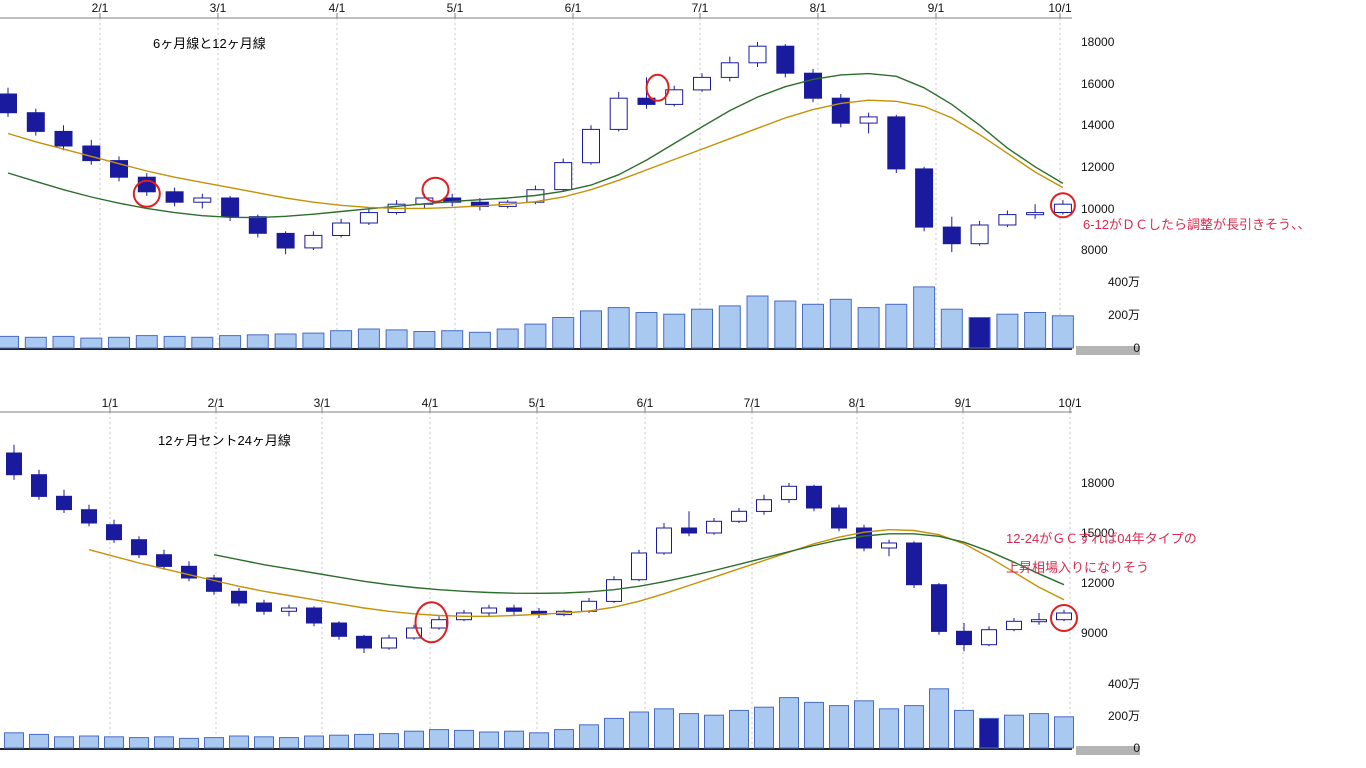  What do you see at coordinates (1060, 8) in the screenshot?
I see `x-axis-label: 10/1` at bounding box center [1060, 8].